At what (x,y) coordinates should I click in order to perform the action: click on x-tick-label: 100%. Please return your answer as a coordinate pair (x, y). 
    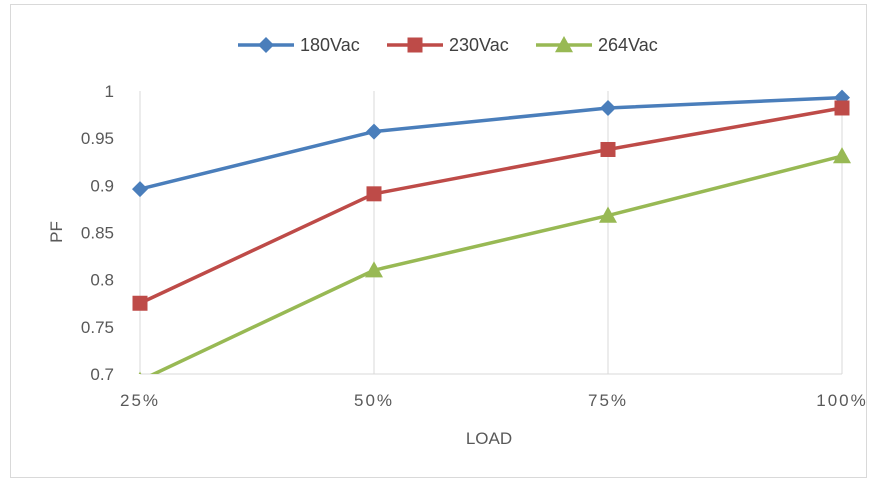
    Looking at the image, I should click on (841, 400).